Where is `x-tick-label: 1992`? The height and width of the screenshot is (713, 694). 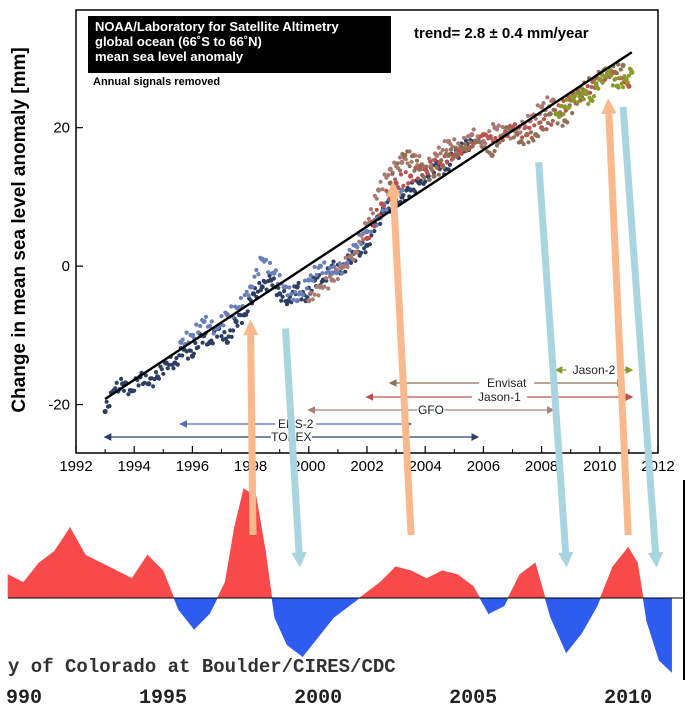 x-tick-label: 1992 is located at coordinates (75, 466).